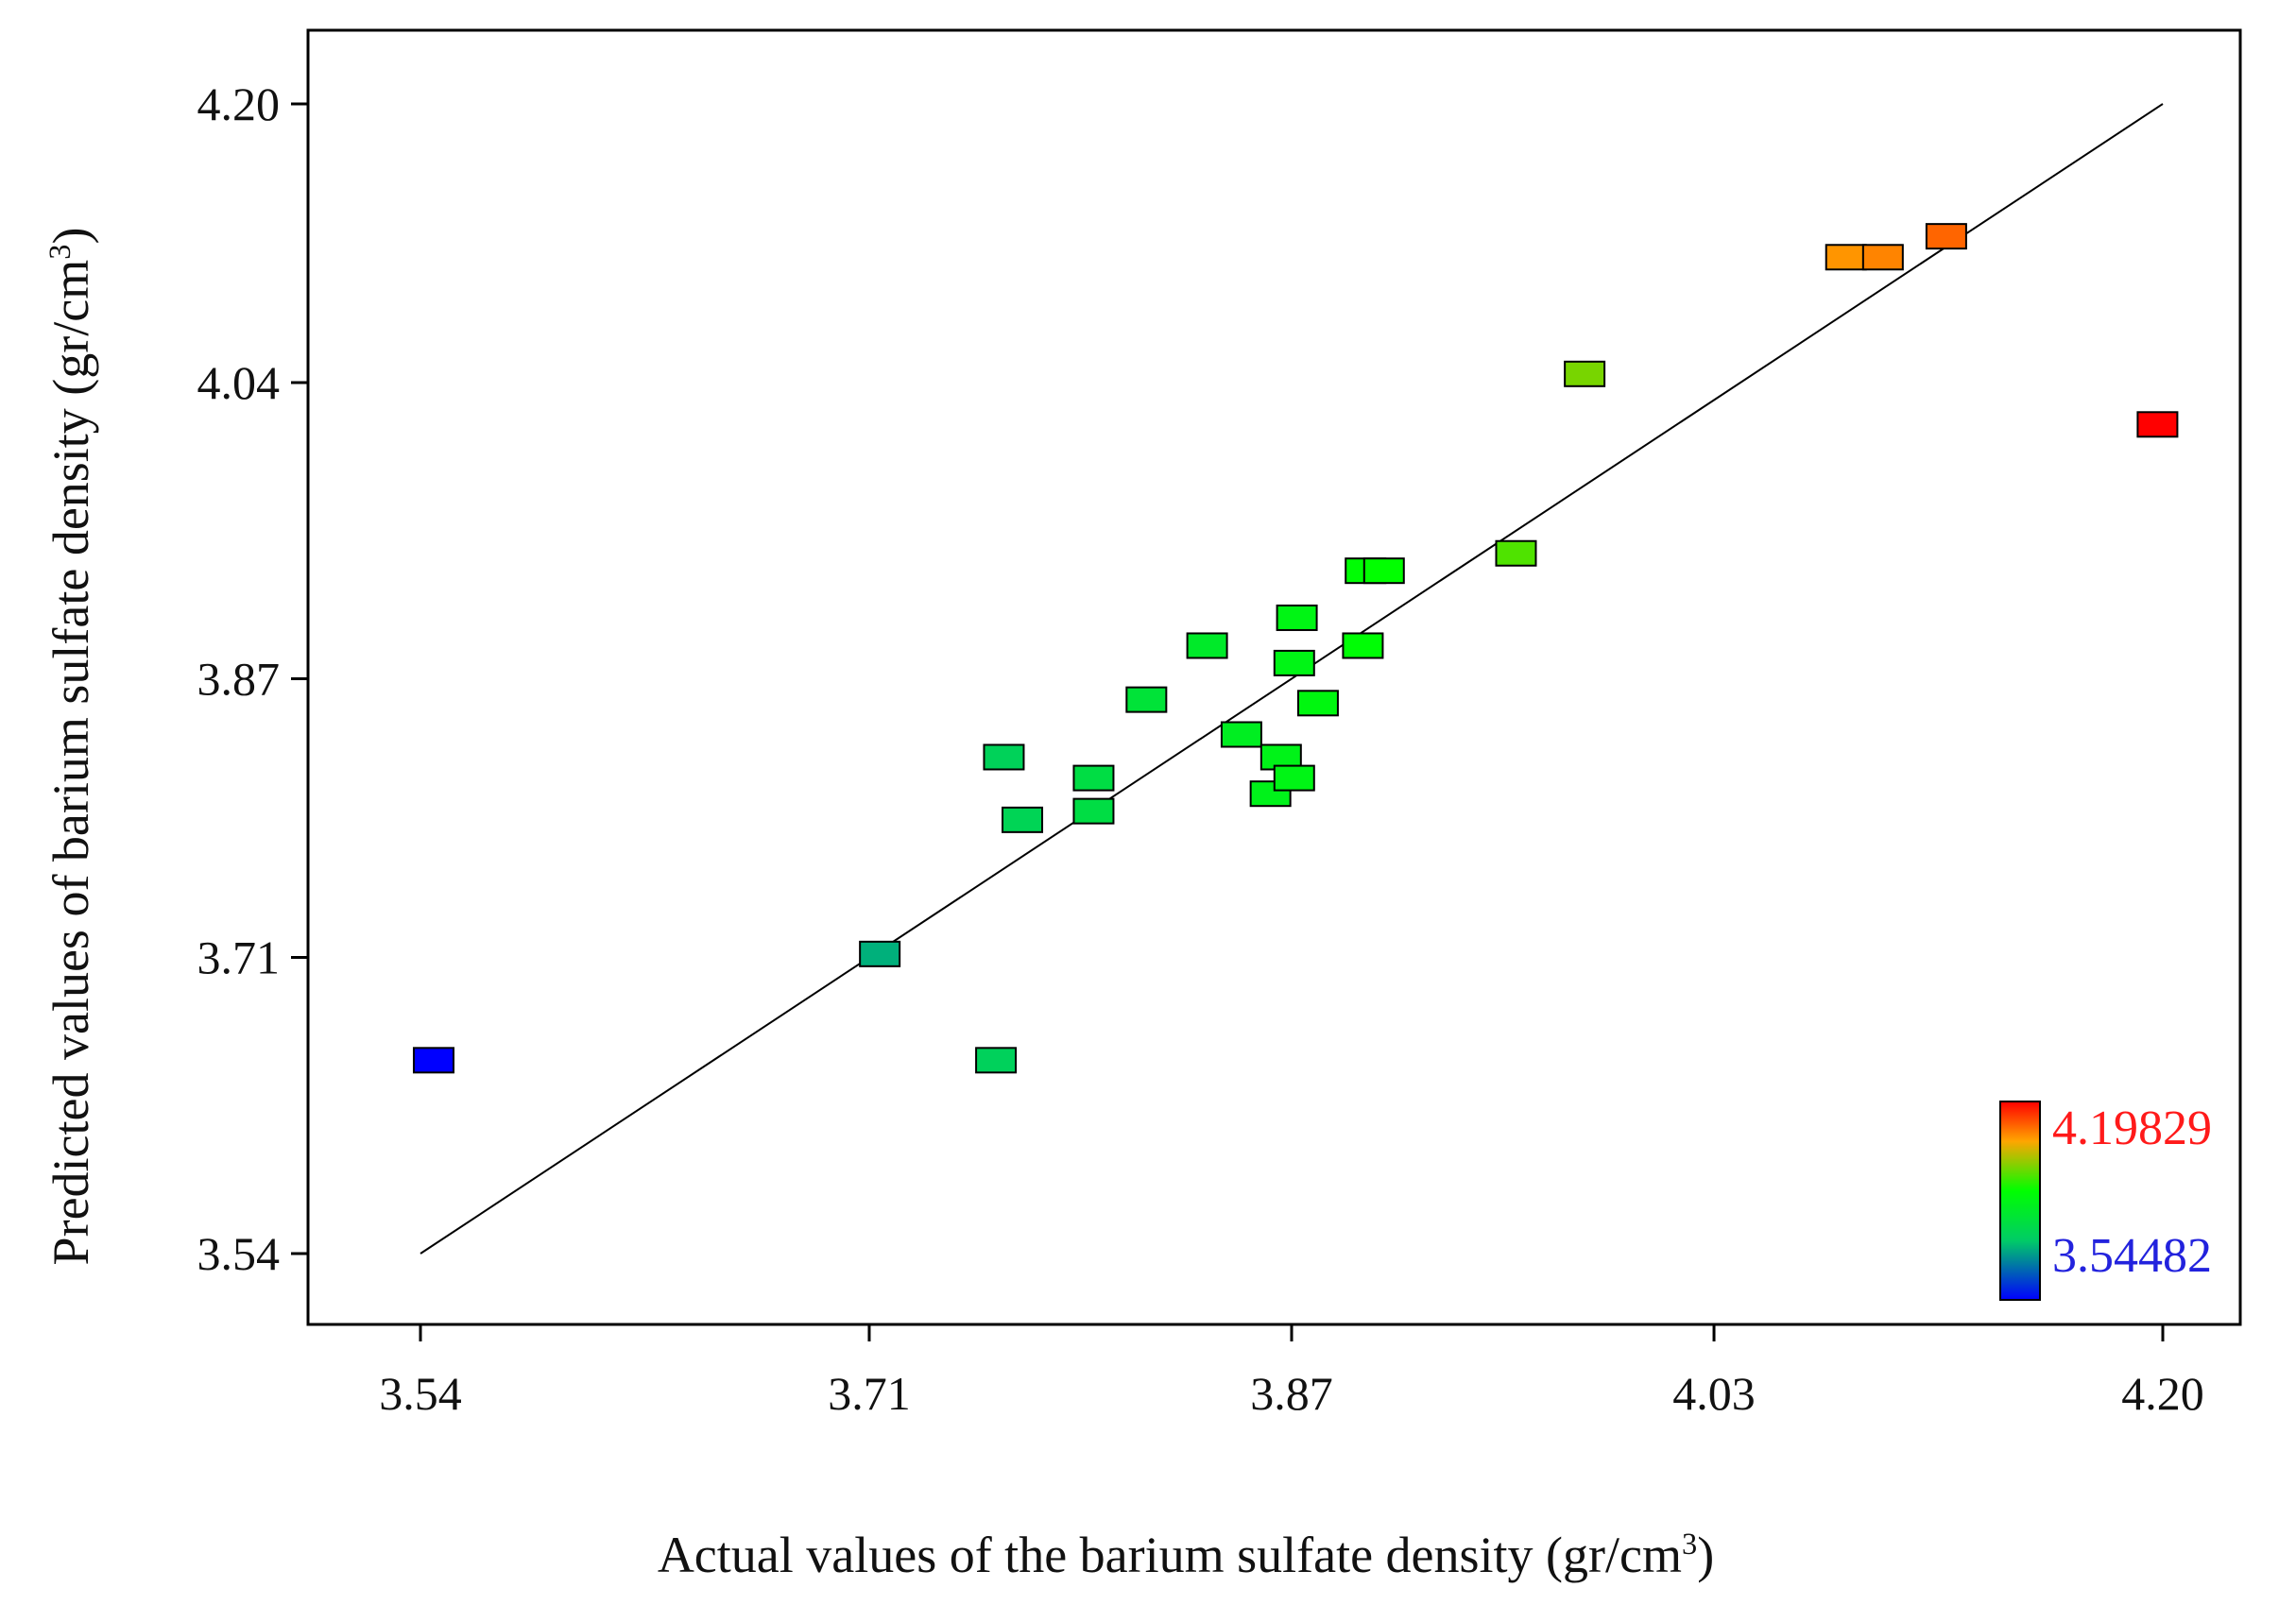 The width and height of the screenshot is (2296, 1622). Describe the element at coordinates (2162, 1393) in the screenshot. I see `x-tick-label: 4.20` at that location.